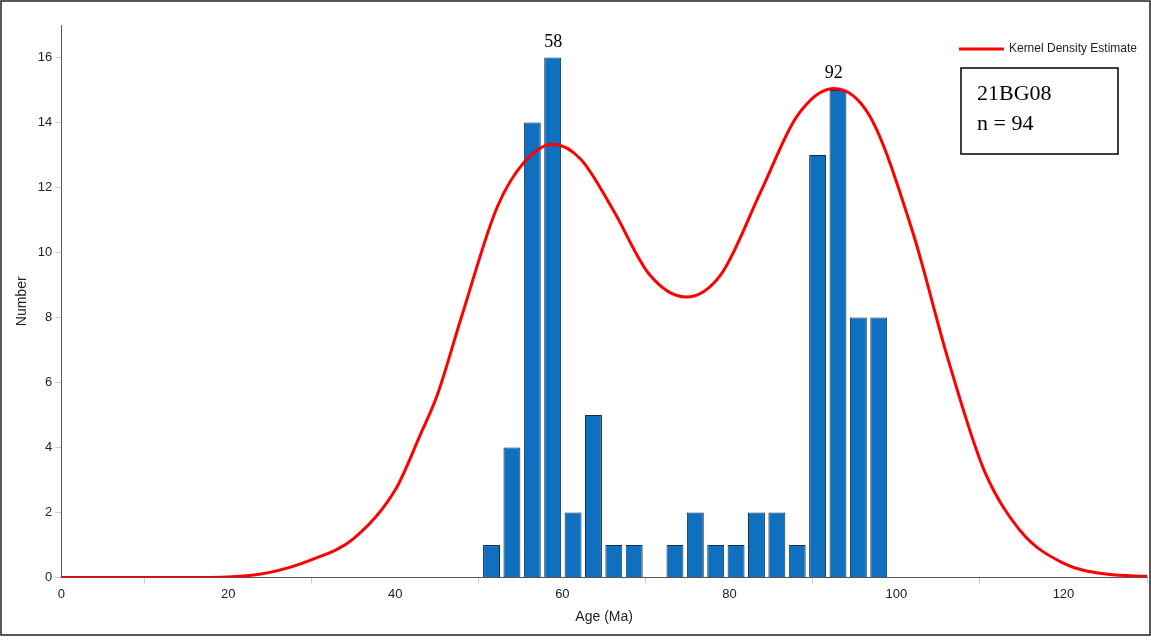  Describe the element at coordinates (49, 512) in the screenshot. I see `y-tick-label: 2` at that location.